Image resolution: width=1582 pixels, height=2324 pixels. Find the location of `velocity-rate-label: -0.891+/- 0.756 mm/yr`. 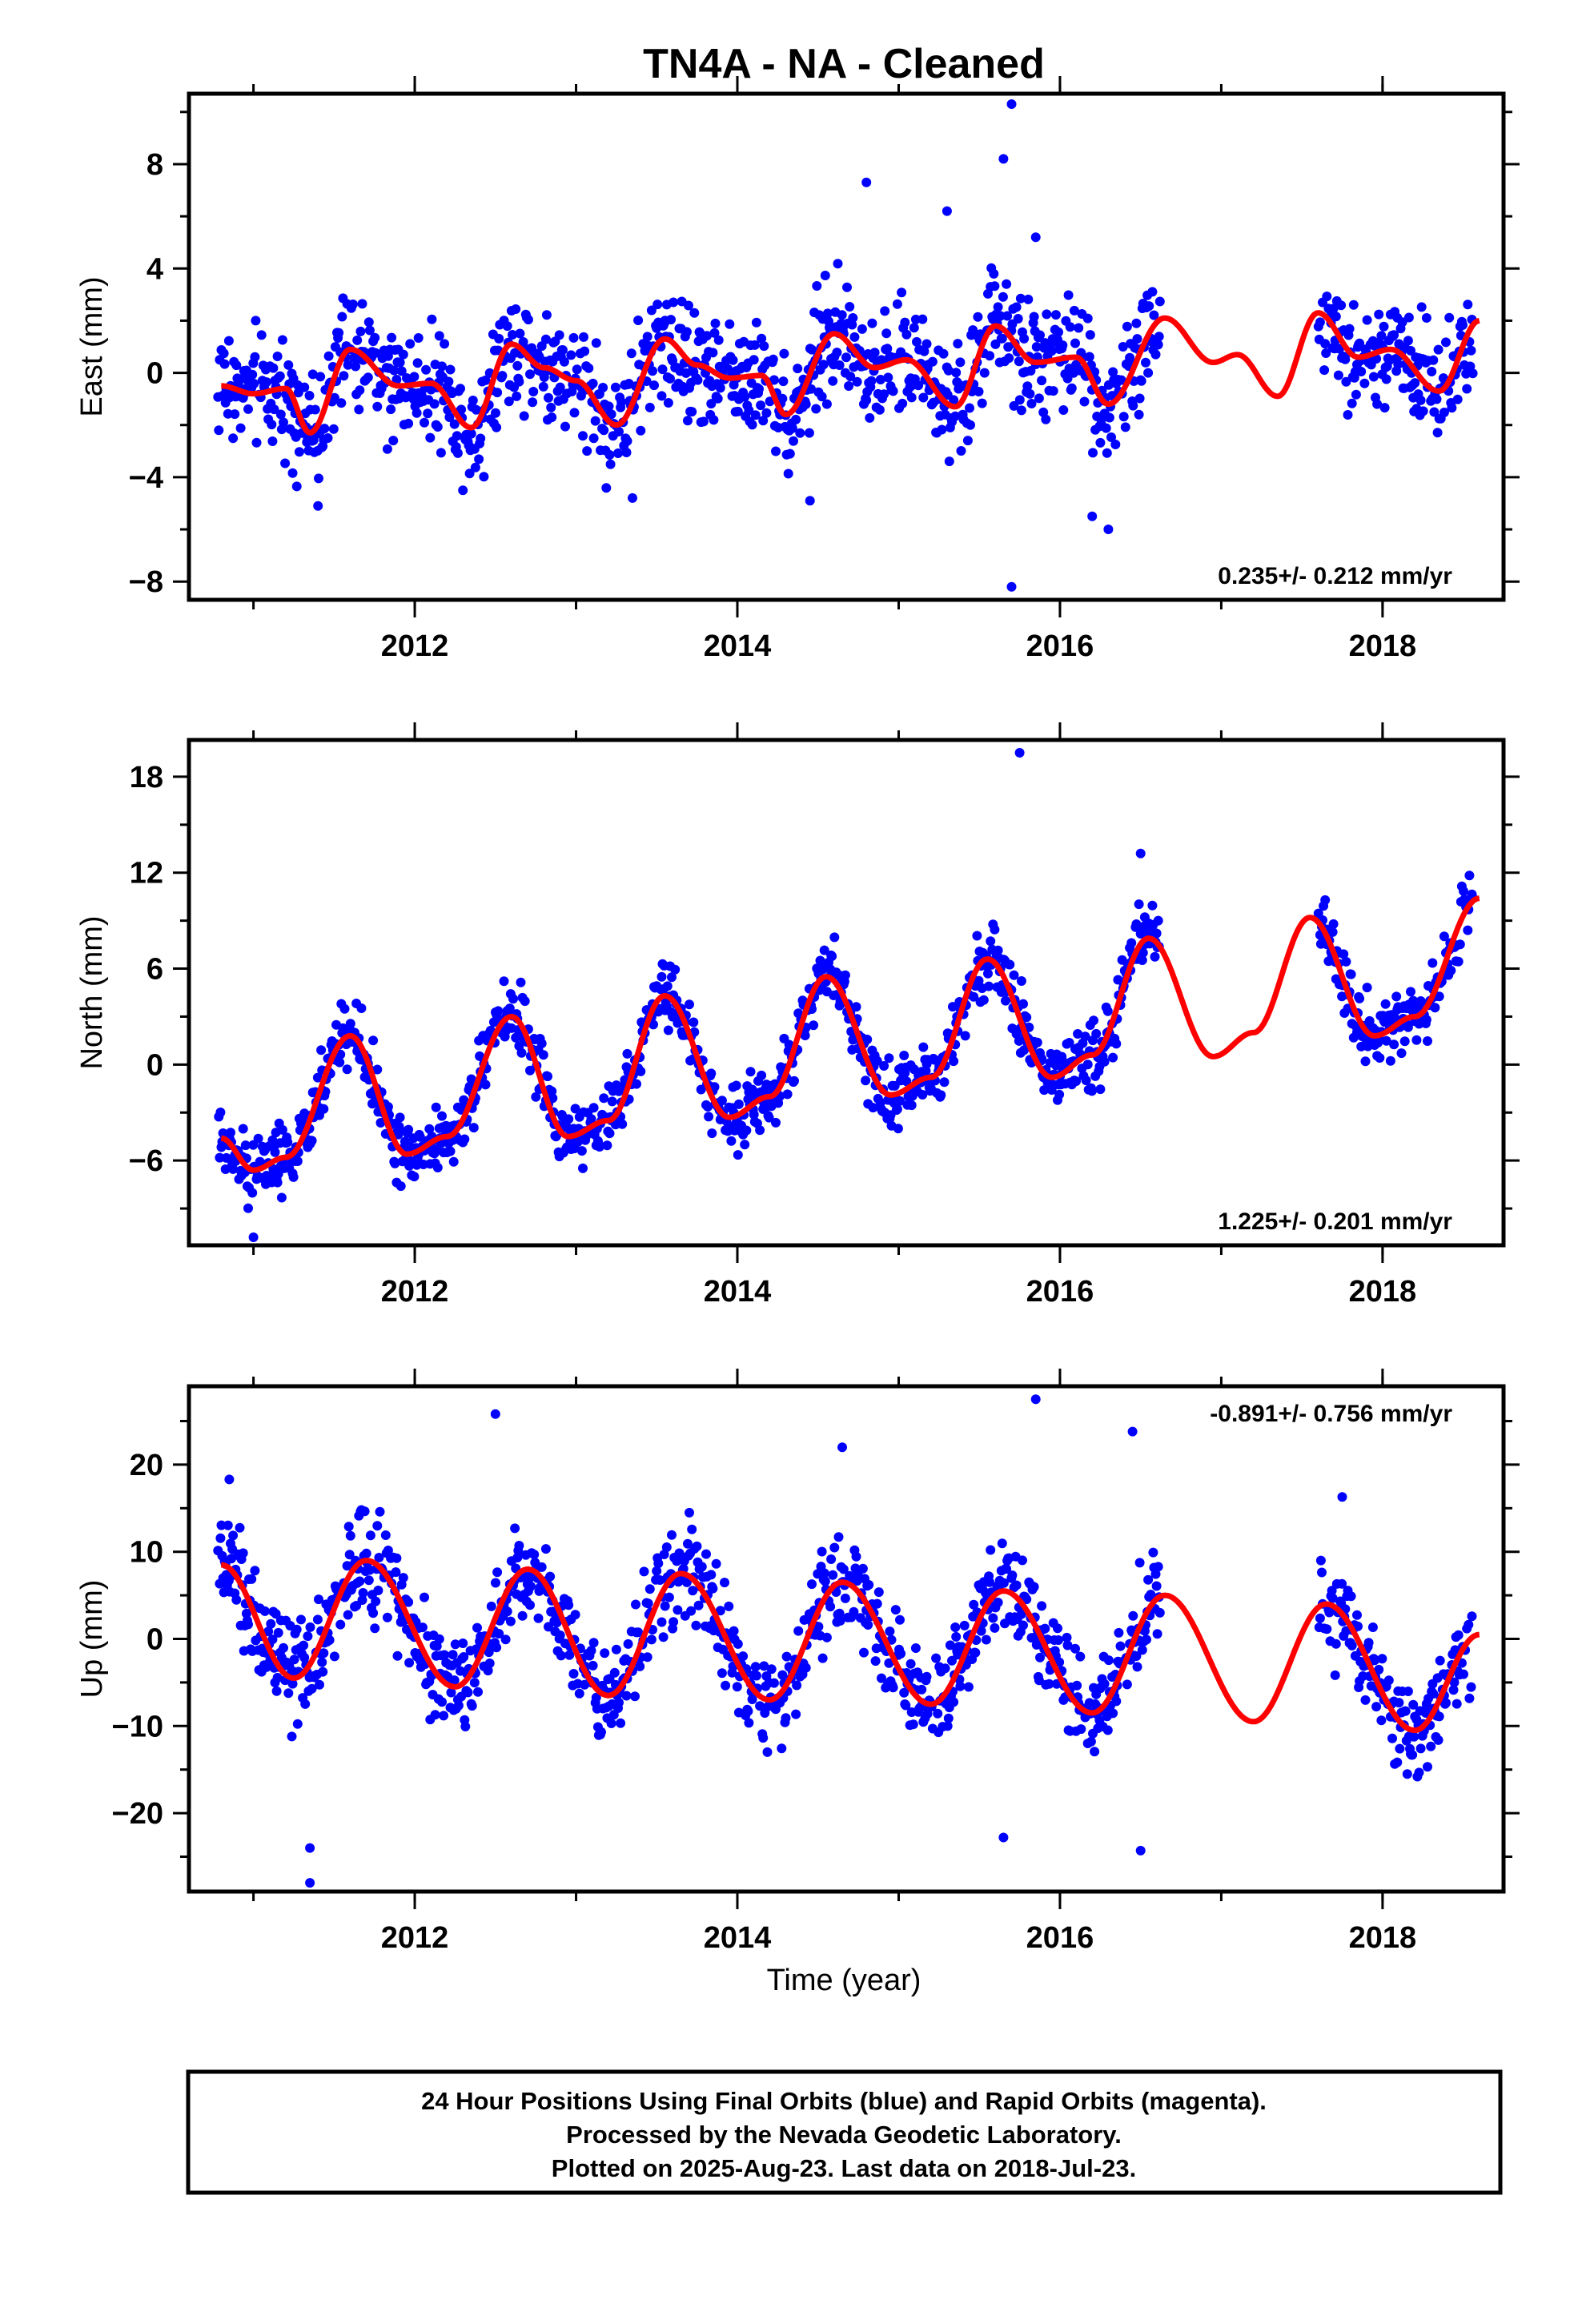

velocity-rate-label: -0.891+/- 0.756 mm/yr is located at coordinates (1331, 1414).